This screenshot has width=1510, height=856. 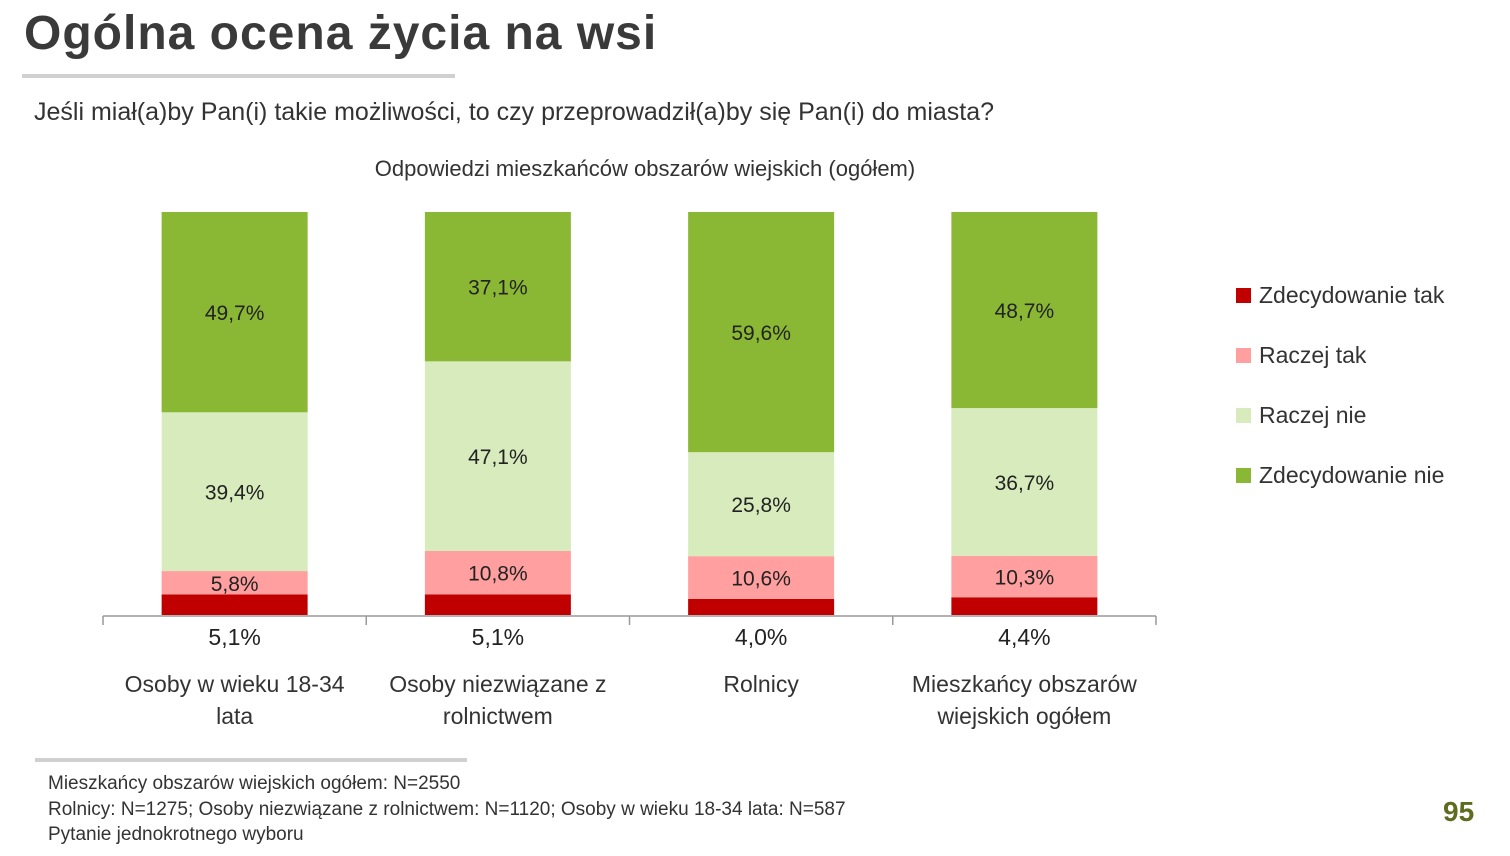 I want to click on footer-line: Pytanie jednokrotnego wyboru, so click(x=176, y=834).